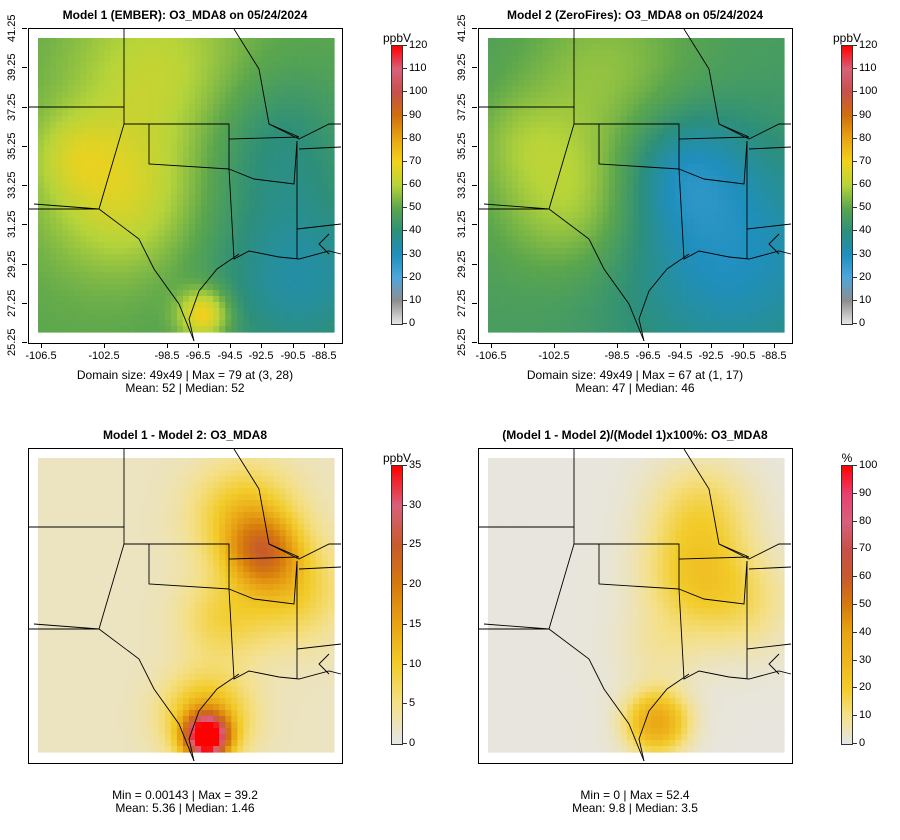  I want to click on y-tick-mark, so click(474, 225).